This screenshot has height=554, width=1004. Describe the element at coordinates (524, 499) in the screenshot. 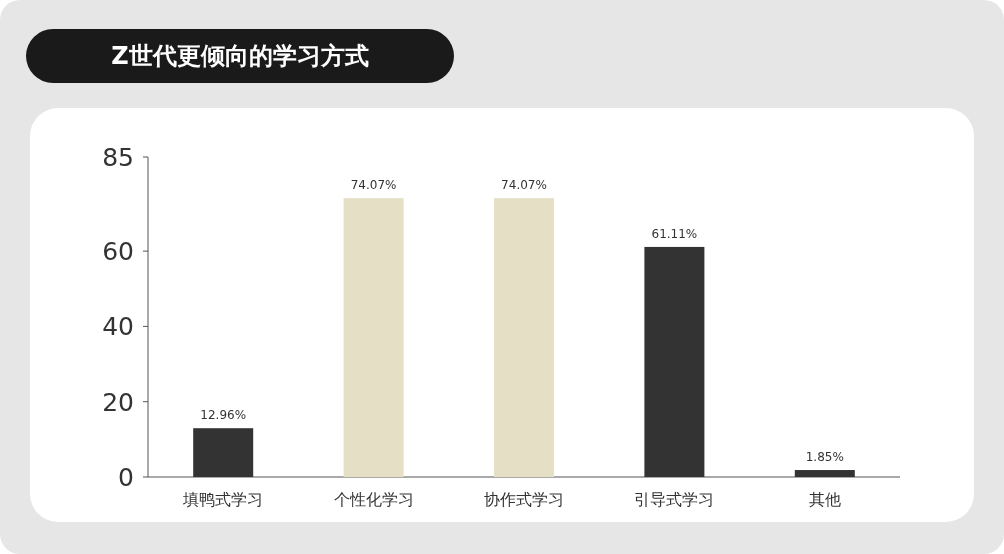

I see `x-tick-label: 协作式学习` at that location.